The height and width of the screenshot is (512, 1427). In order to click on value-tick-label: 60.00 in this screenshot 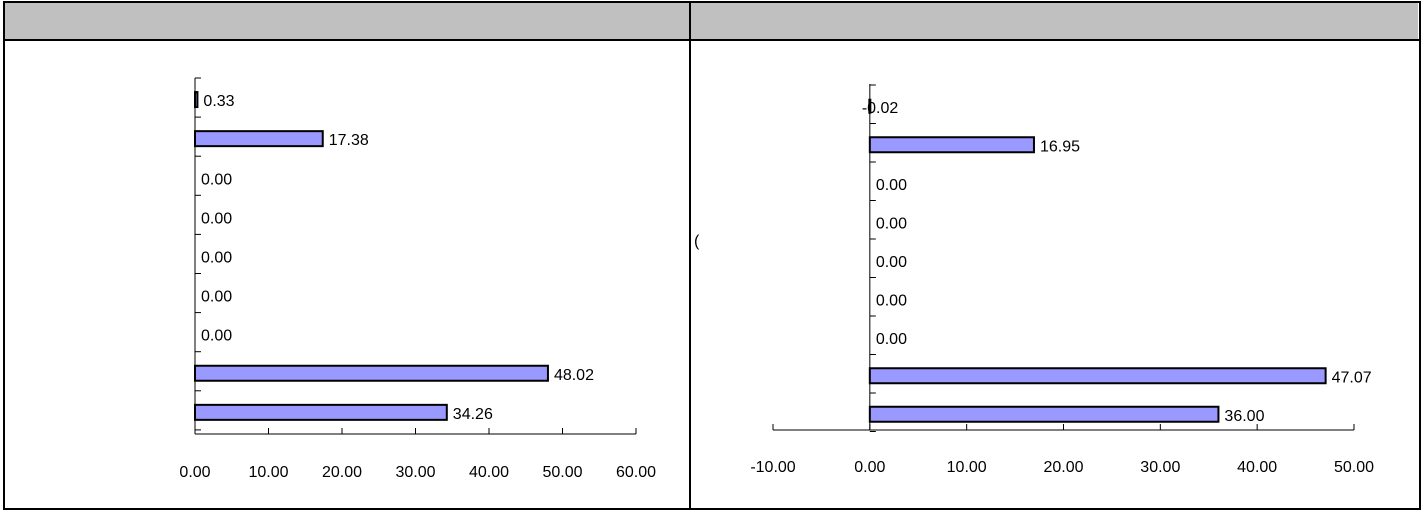, I will do `click(636, 472)`.